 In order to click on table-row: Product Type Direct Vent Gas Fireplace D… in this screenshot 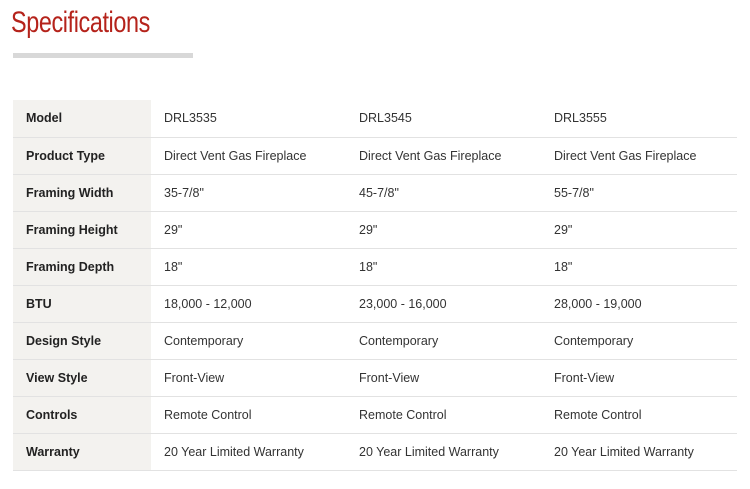, I will do `click(375, 155)`.